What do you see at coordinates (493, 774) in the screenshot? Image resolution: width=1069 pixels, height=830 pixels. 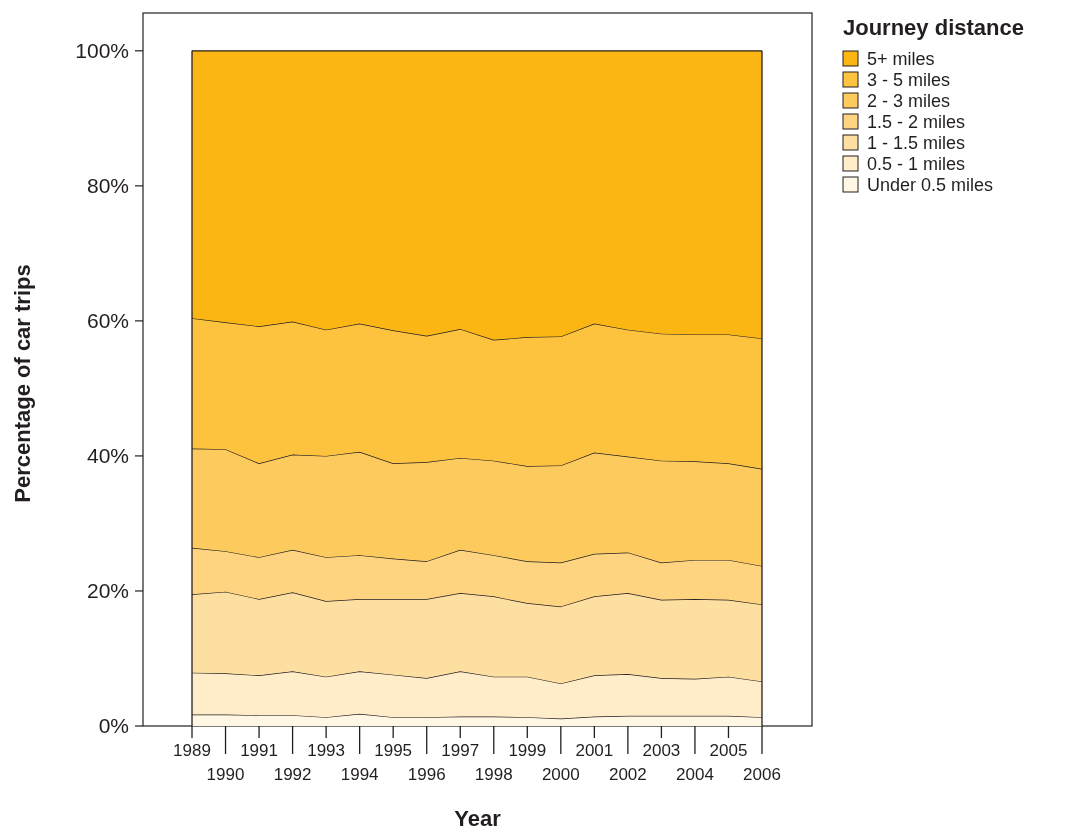 I see `x-tick-label: 1998` at bounding box center [493, 774].